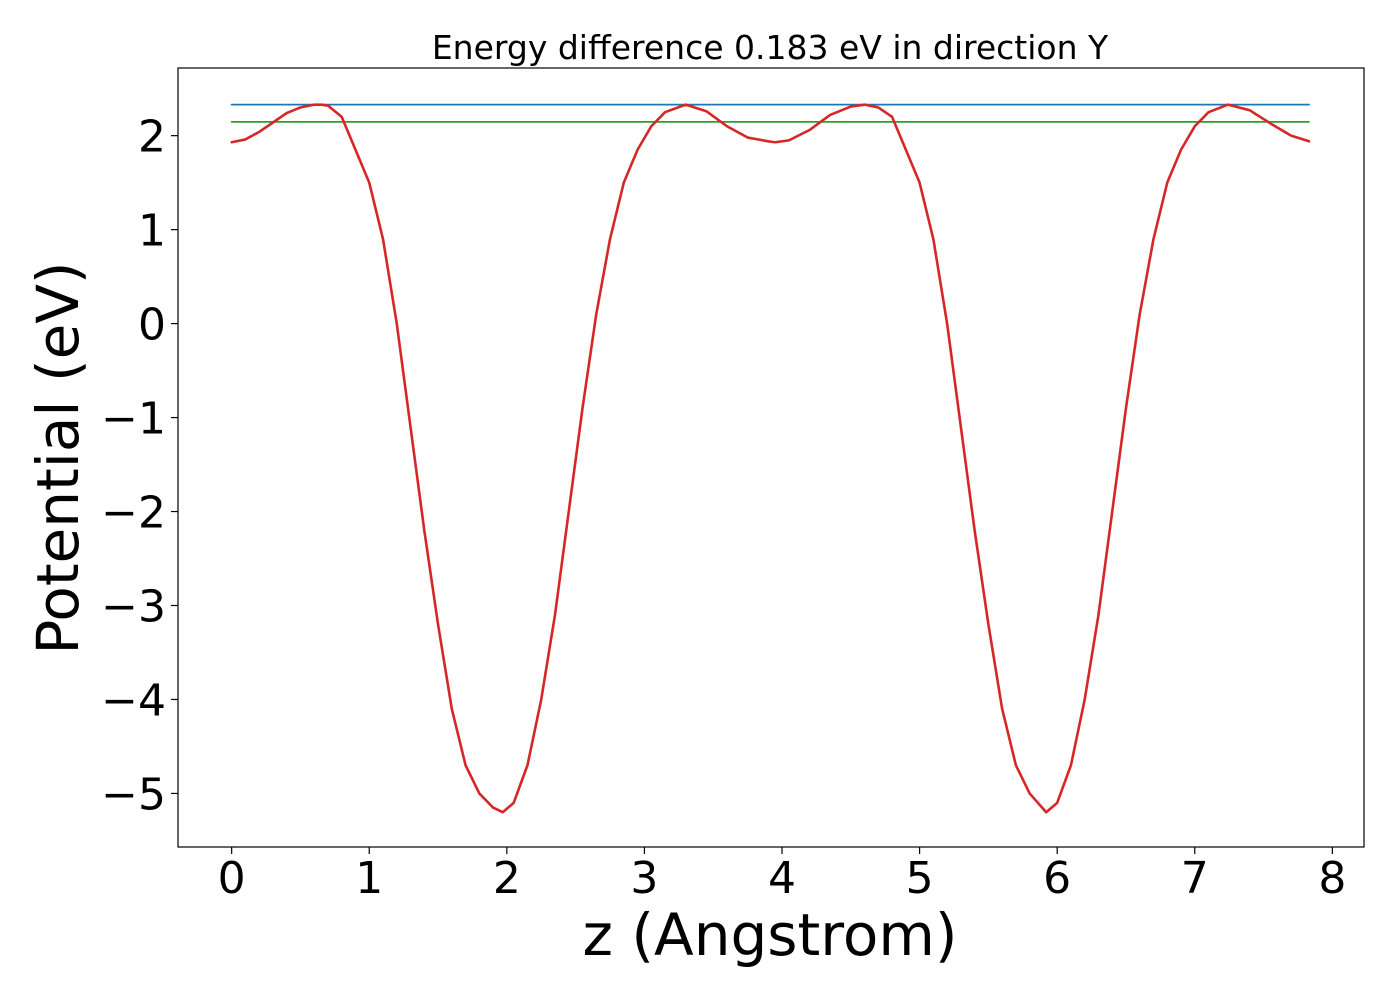  I want to click on y-axis-label: Potential (eV), so click(58, 457).